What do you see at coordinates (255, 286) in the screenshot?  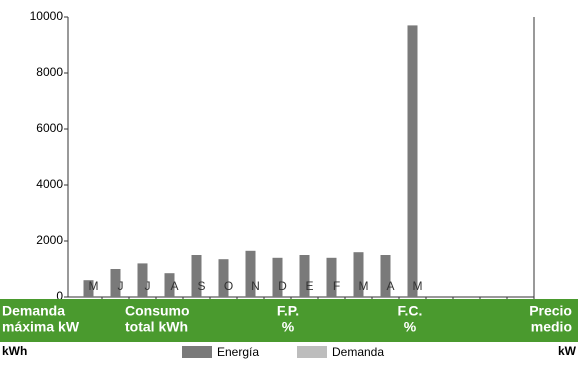 I see `x-tick-label: N` at bounding box center [255, 286].